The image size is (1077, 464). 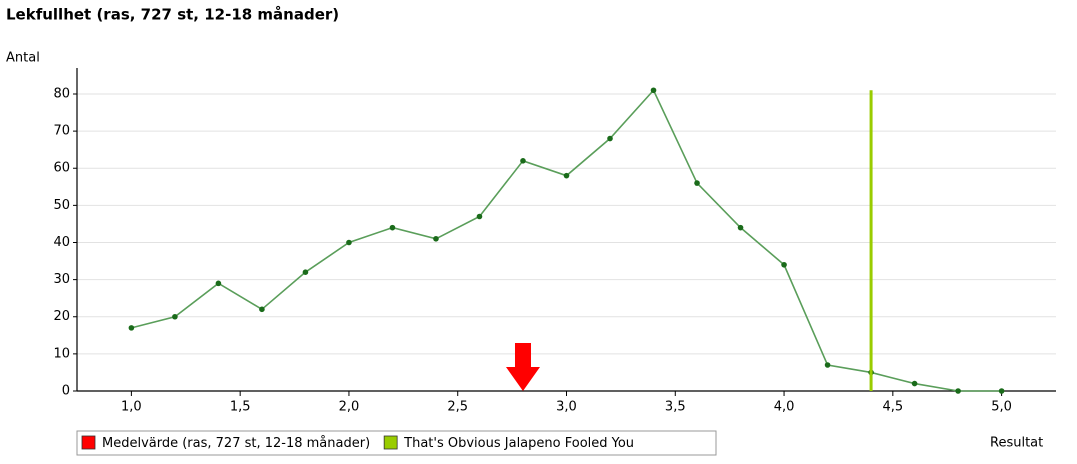 What do you see at coordinates (1016, 443) in the screenshot?
I see `x-axis-label: Resultat` at bounding box center [1016, 443].